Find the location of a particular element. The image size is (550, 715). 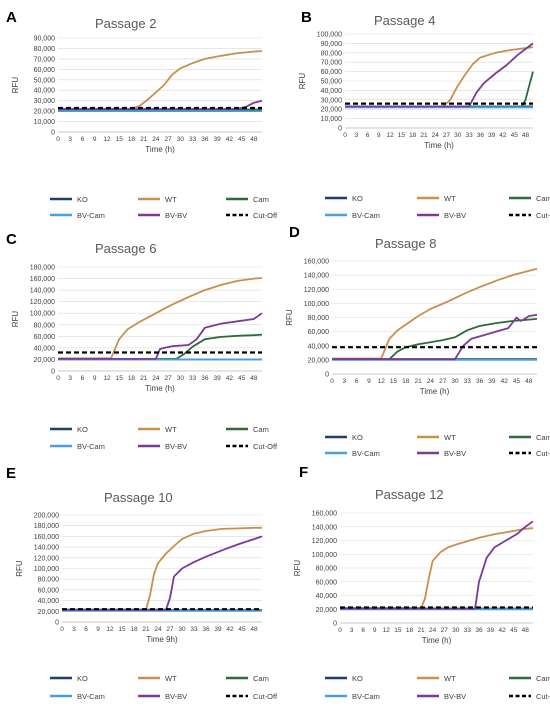

legend-label: BV-Cam is located at coordinates (91, 215).